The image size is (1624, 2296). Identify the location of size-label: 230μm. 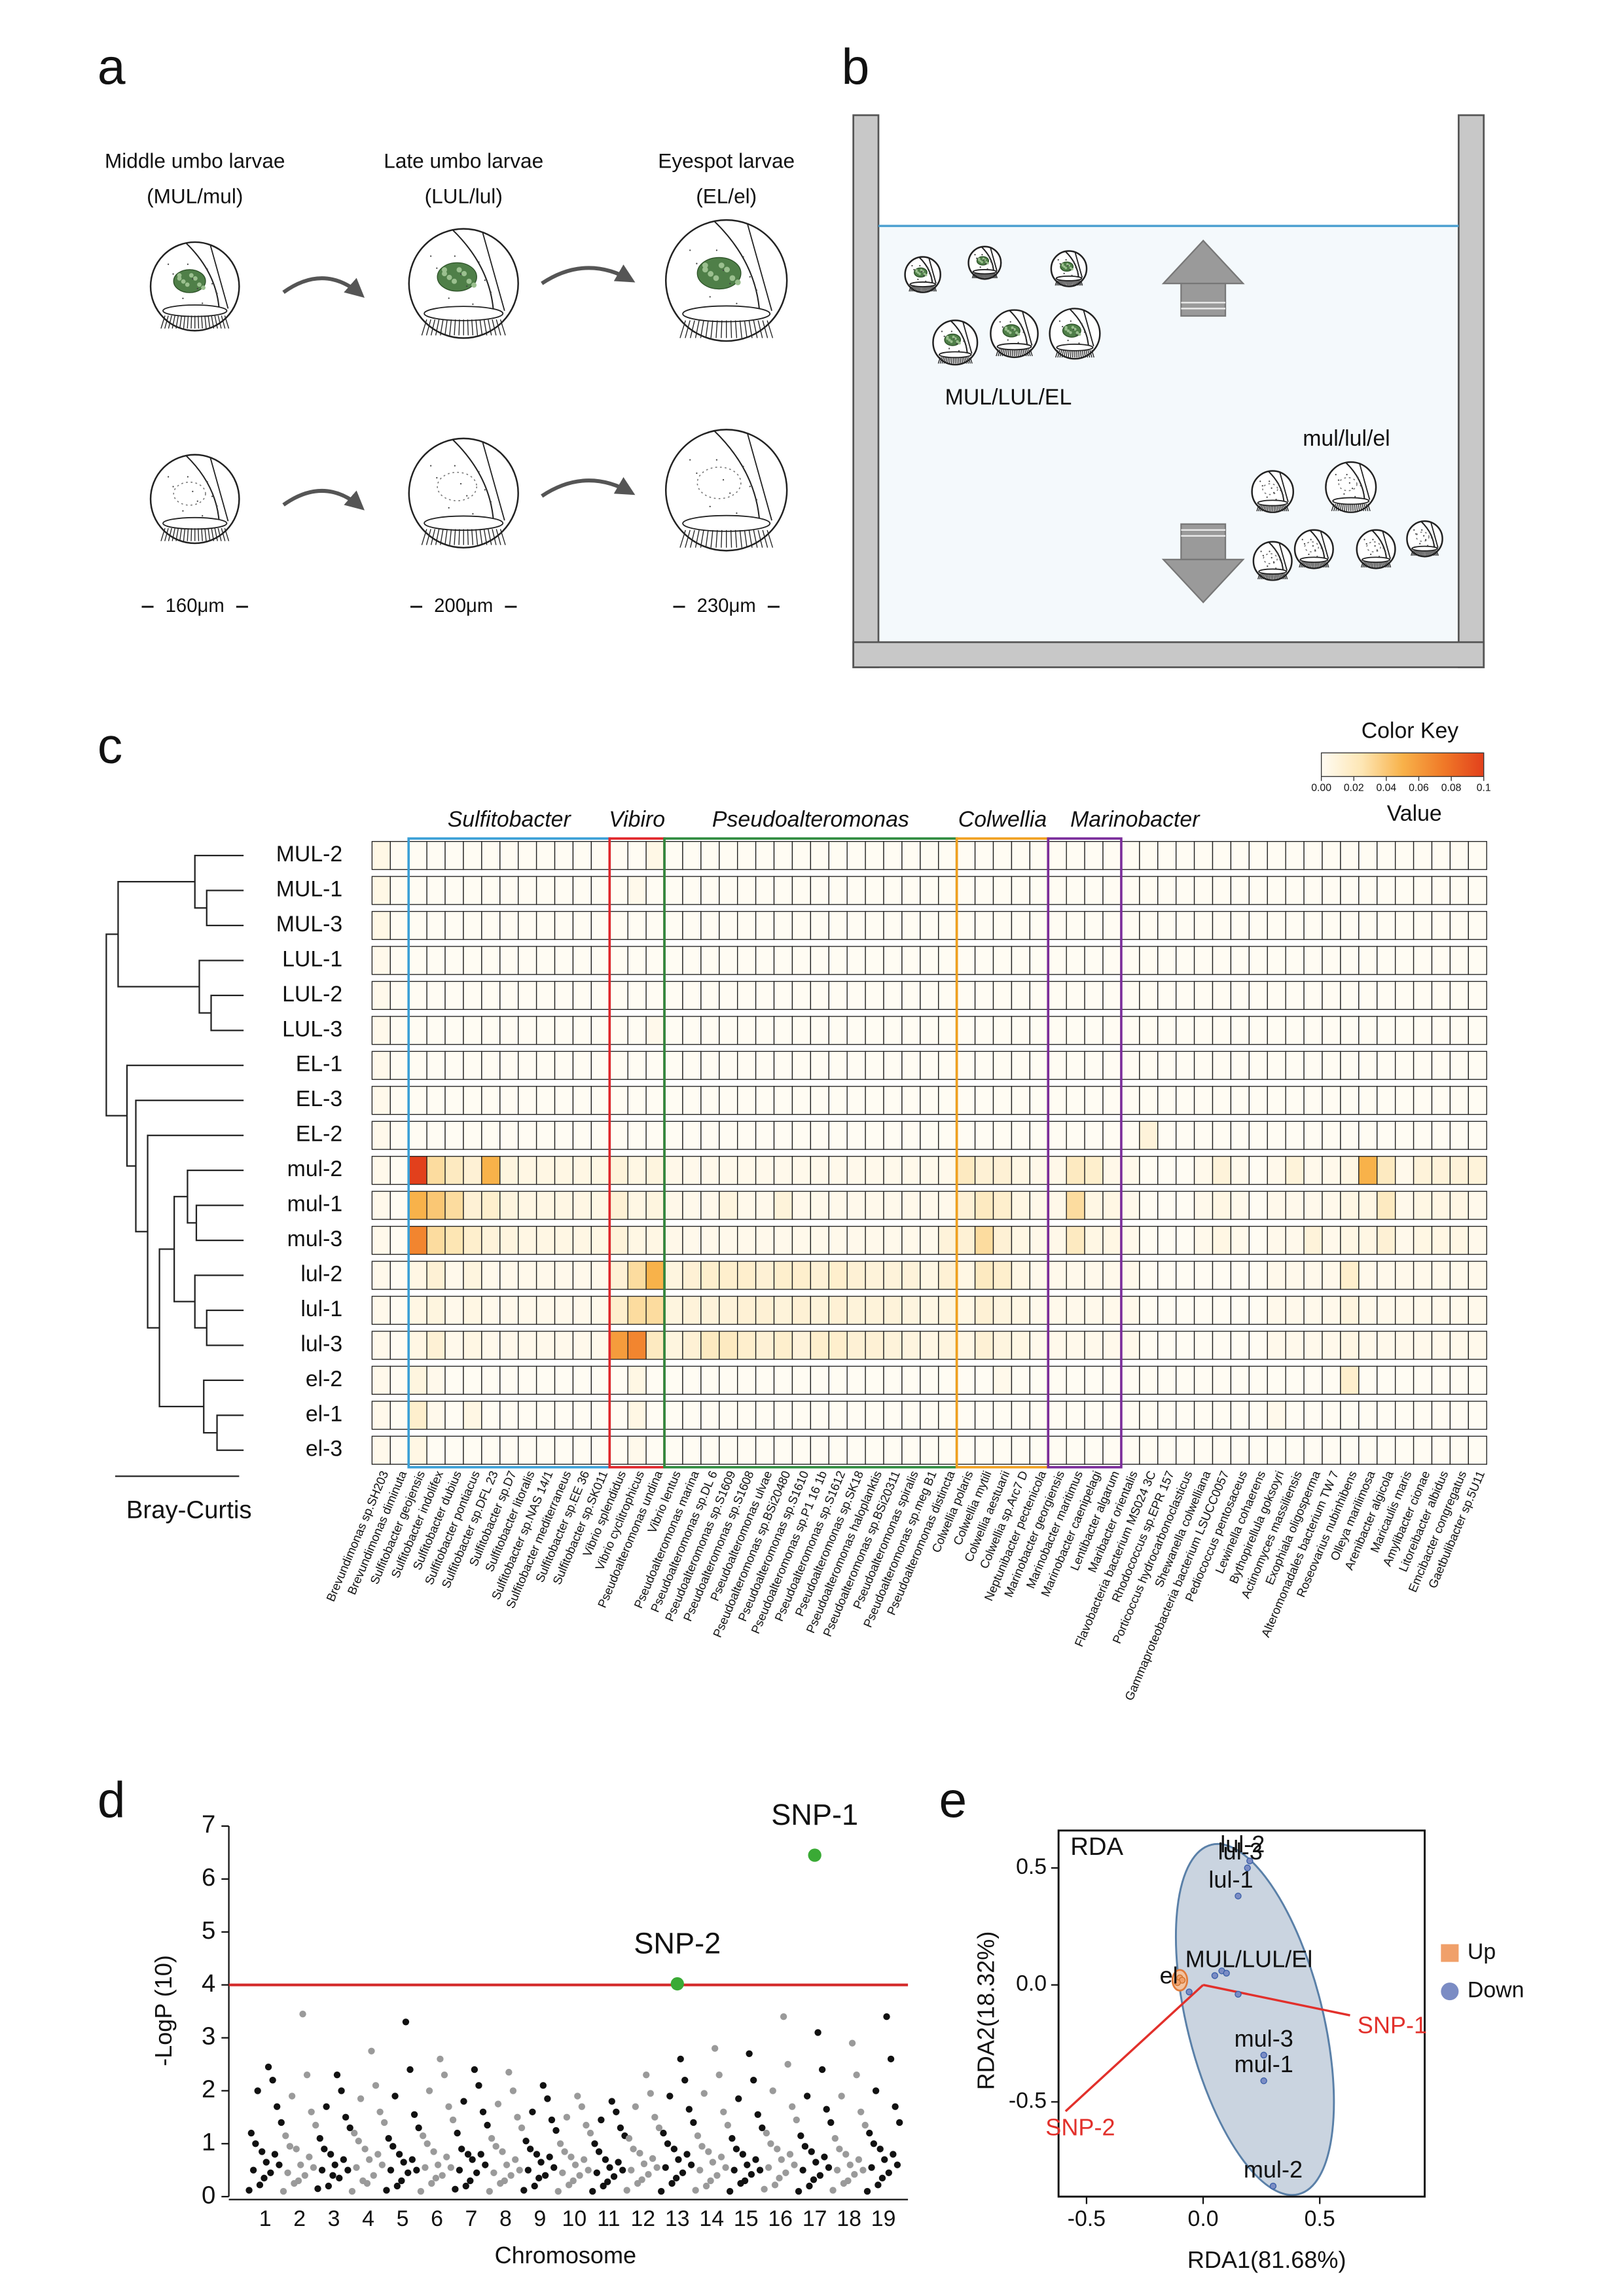
(726, 606).